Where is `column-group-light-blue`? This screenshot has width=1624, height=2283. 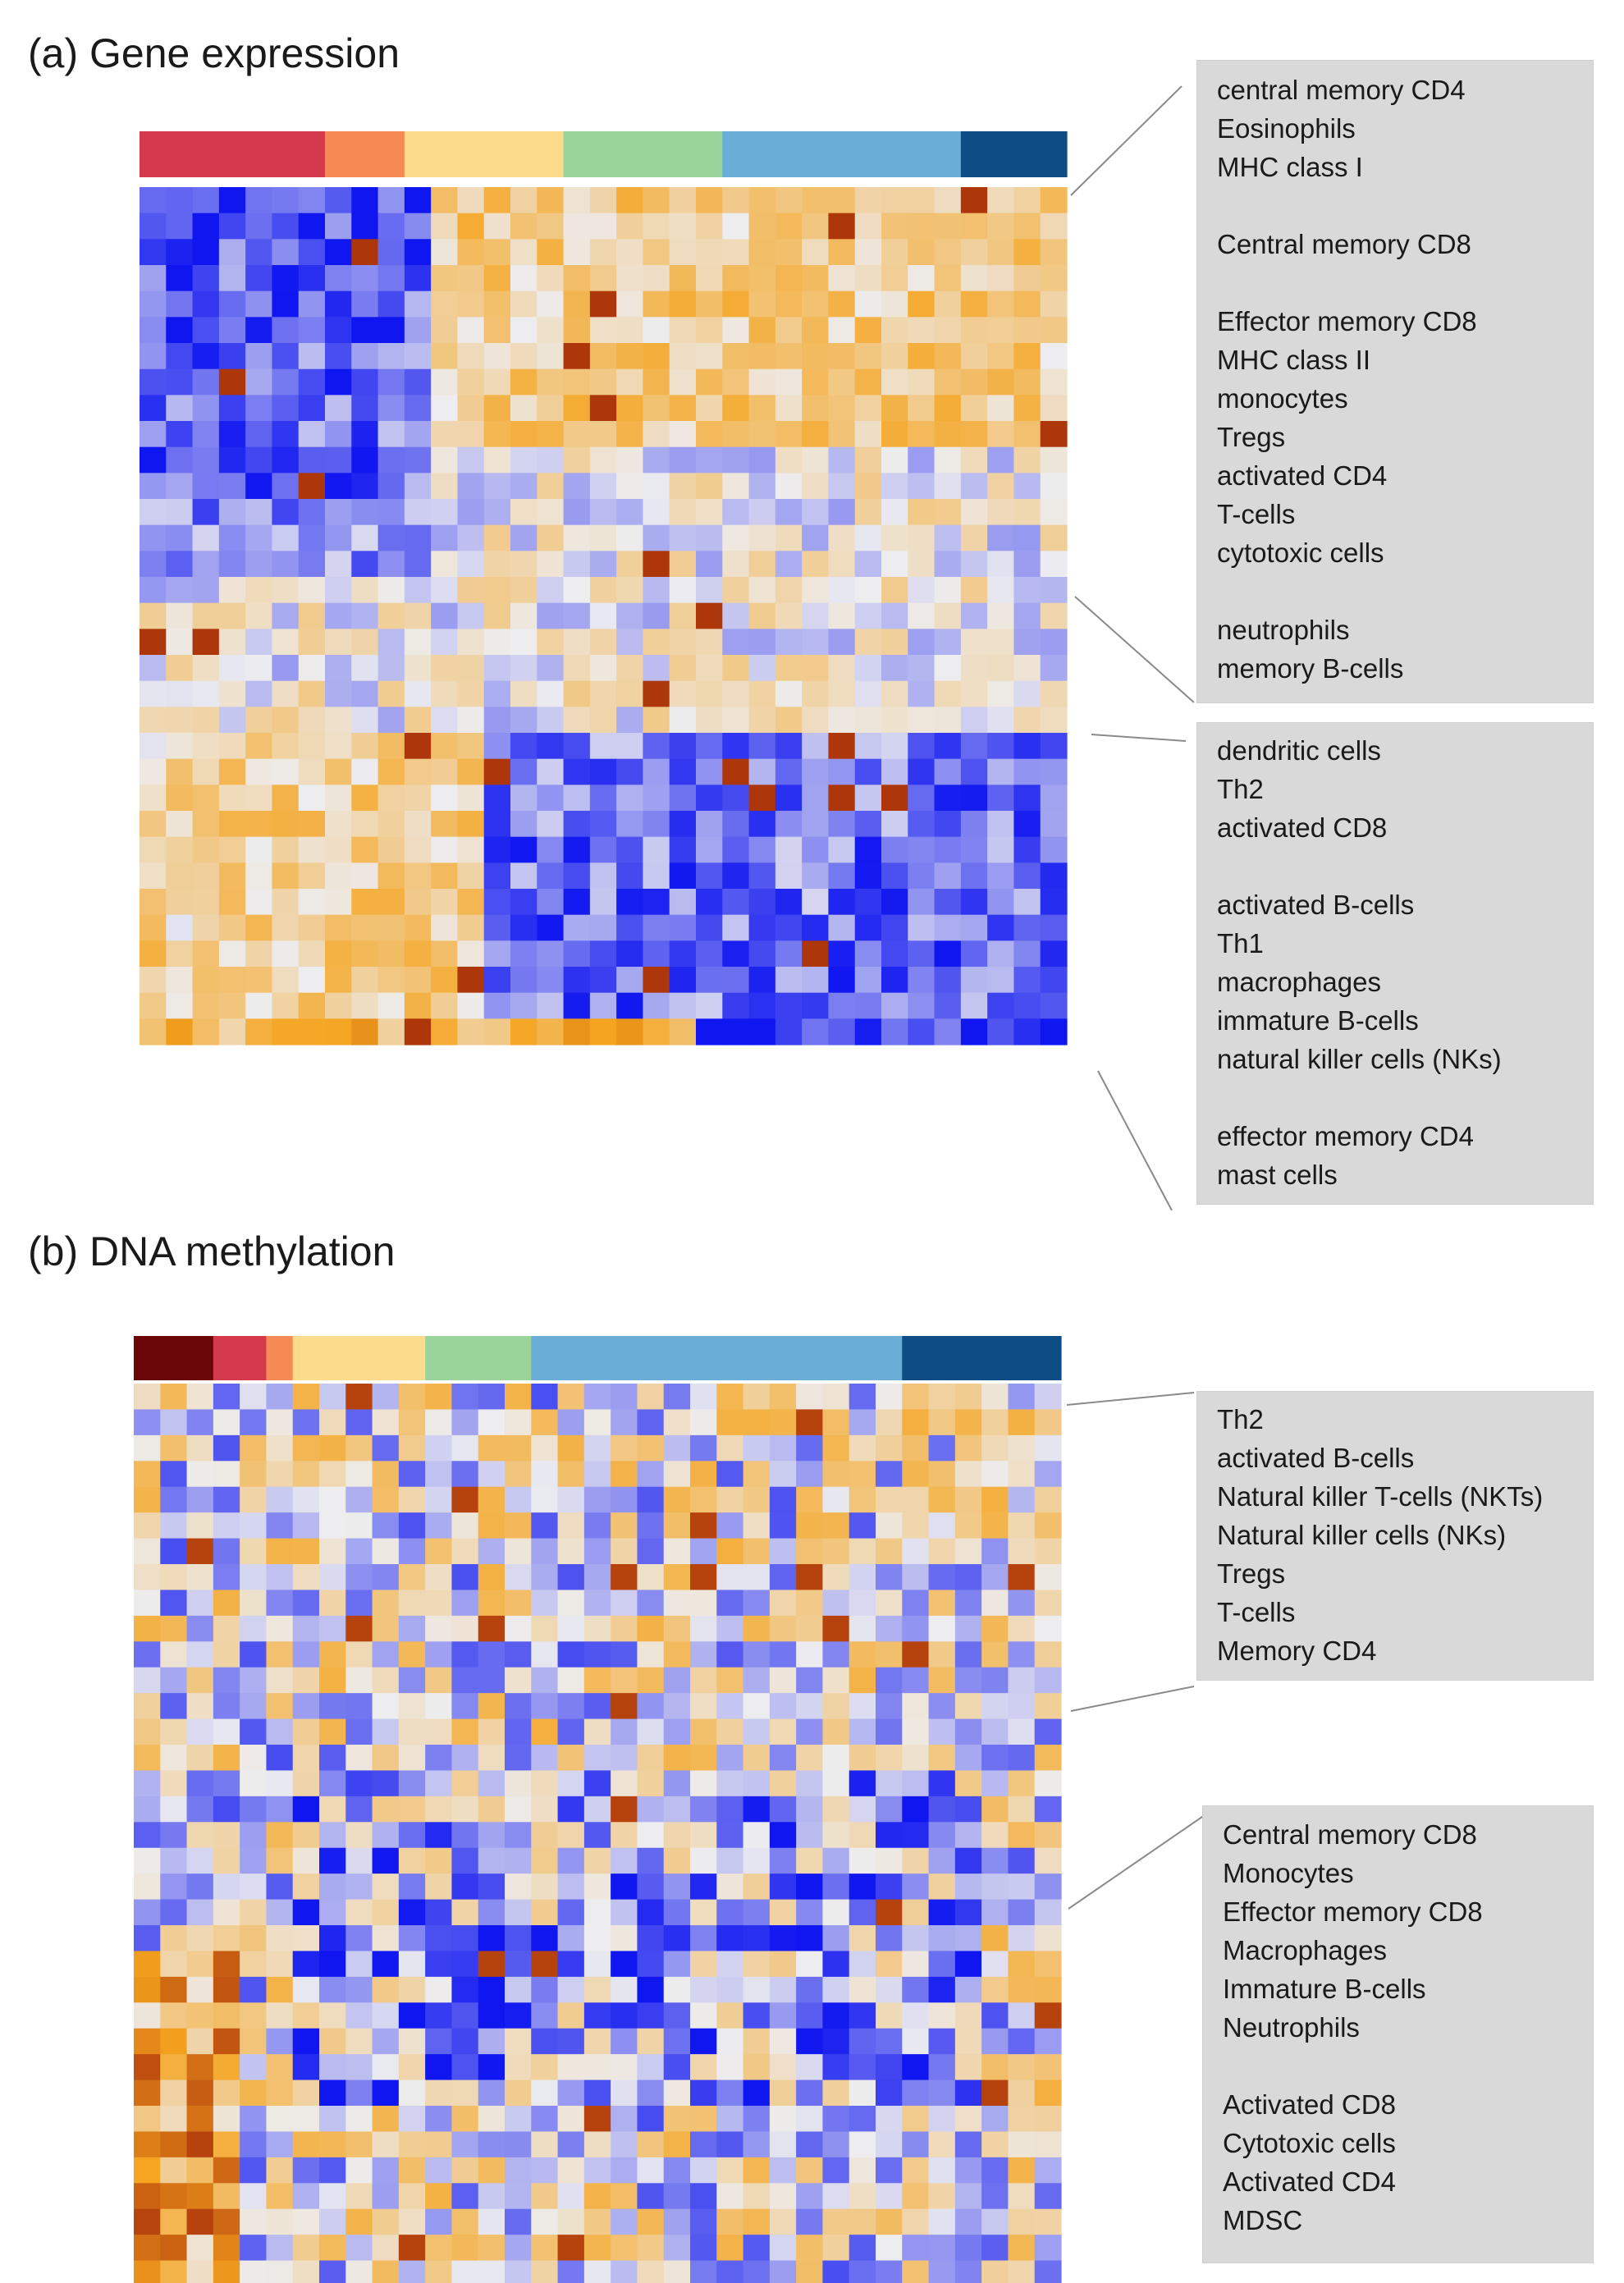 column-group-light-blue is located at coordinates (717, 1358).